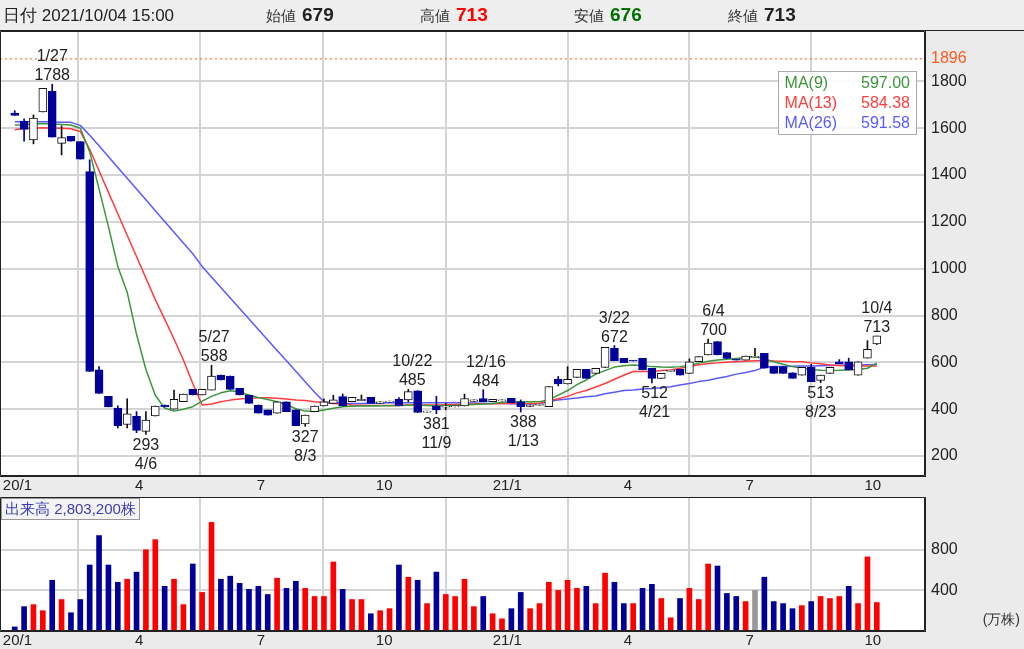 The image size is (1024, 649). I want to click on ref-line-label: 1896, so click(949, 58).